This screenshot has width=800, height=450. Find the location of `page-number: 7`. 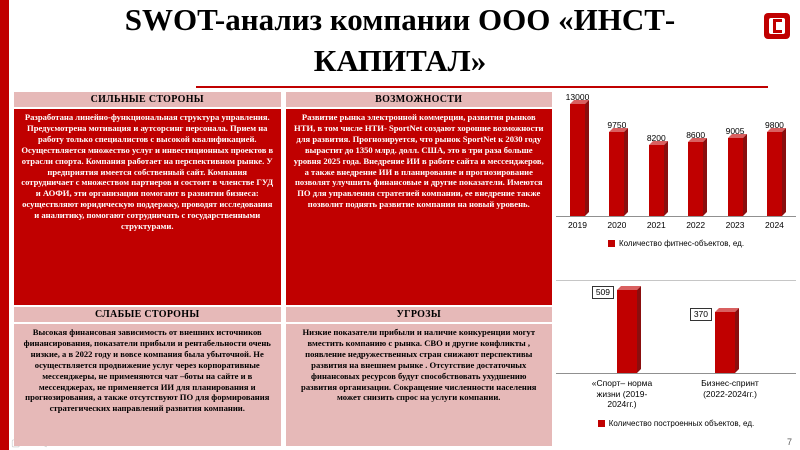

page-number: 7 is located at coordinates (789, 442).